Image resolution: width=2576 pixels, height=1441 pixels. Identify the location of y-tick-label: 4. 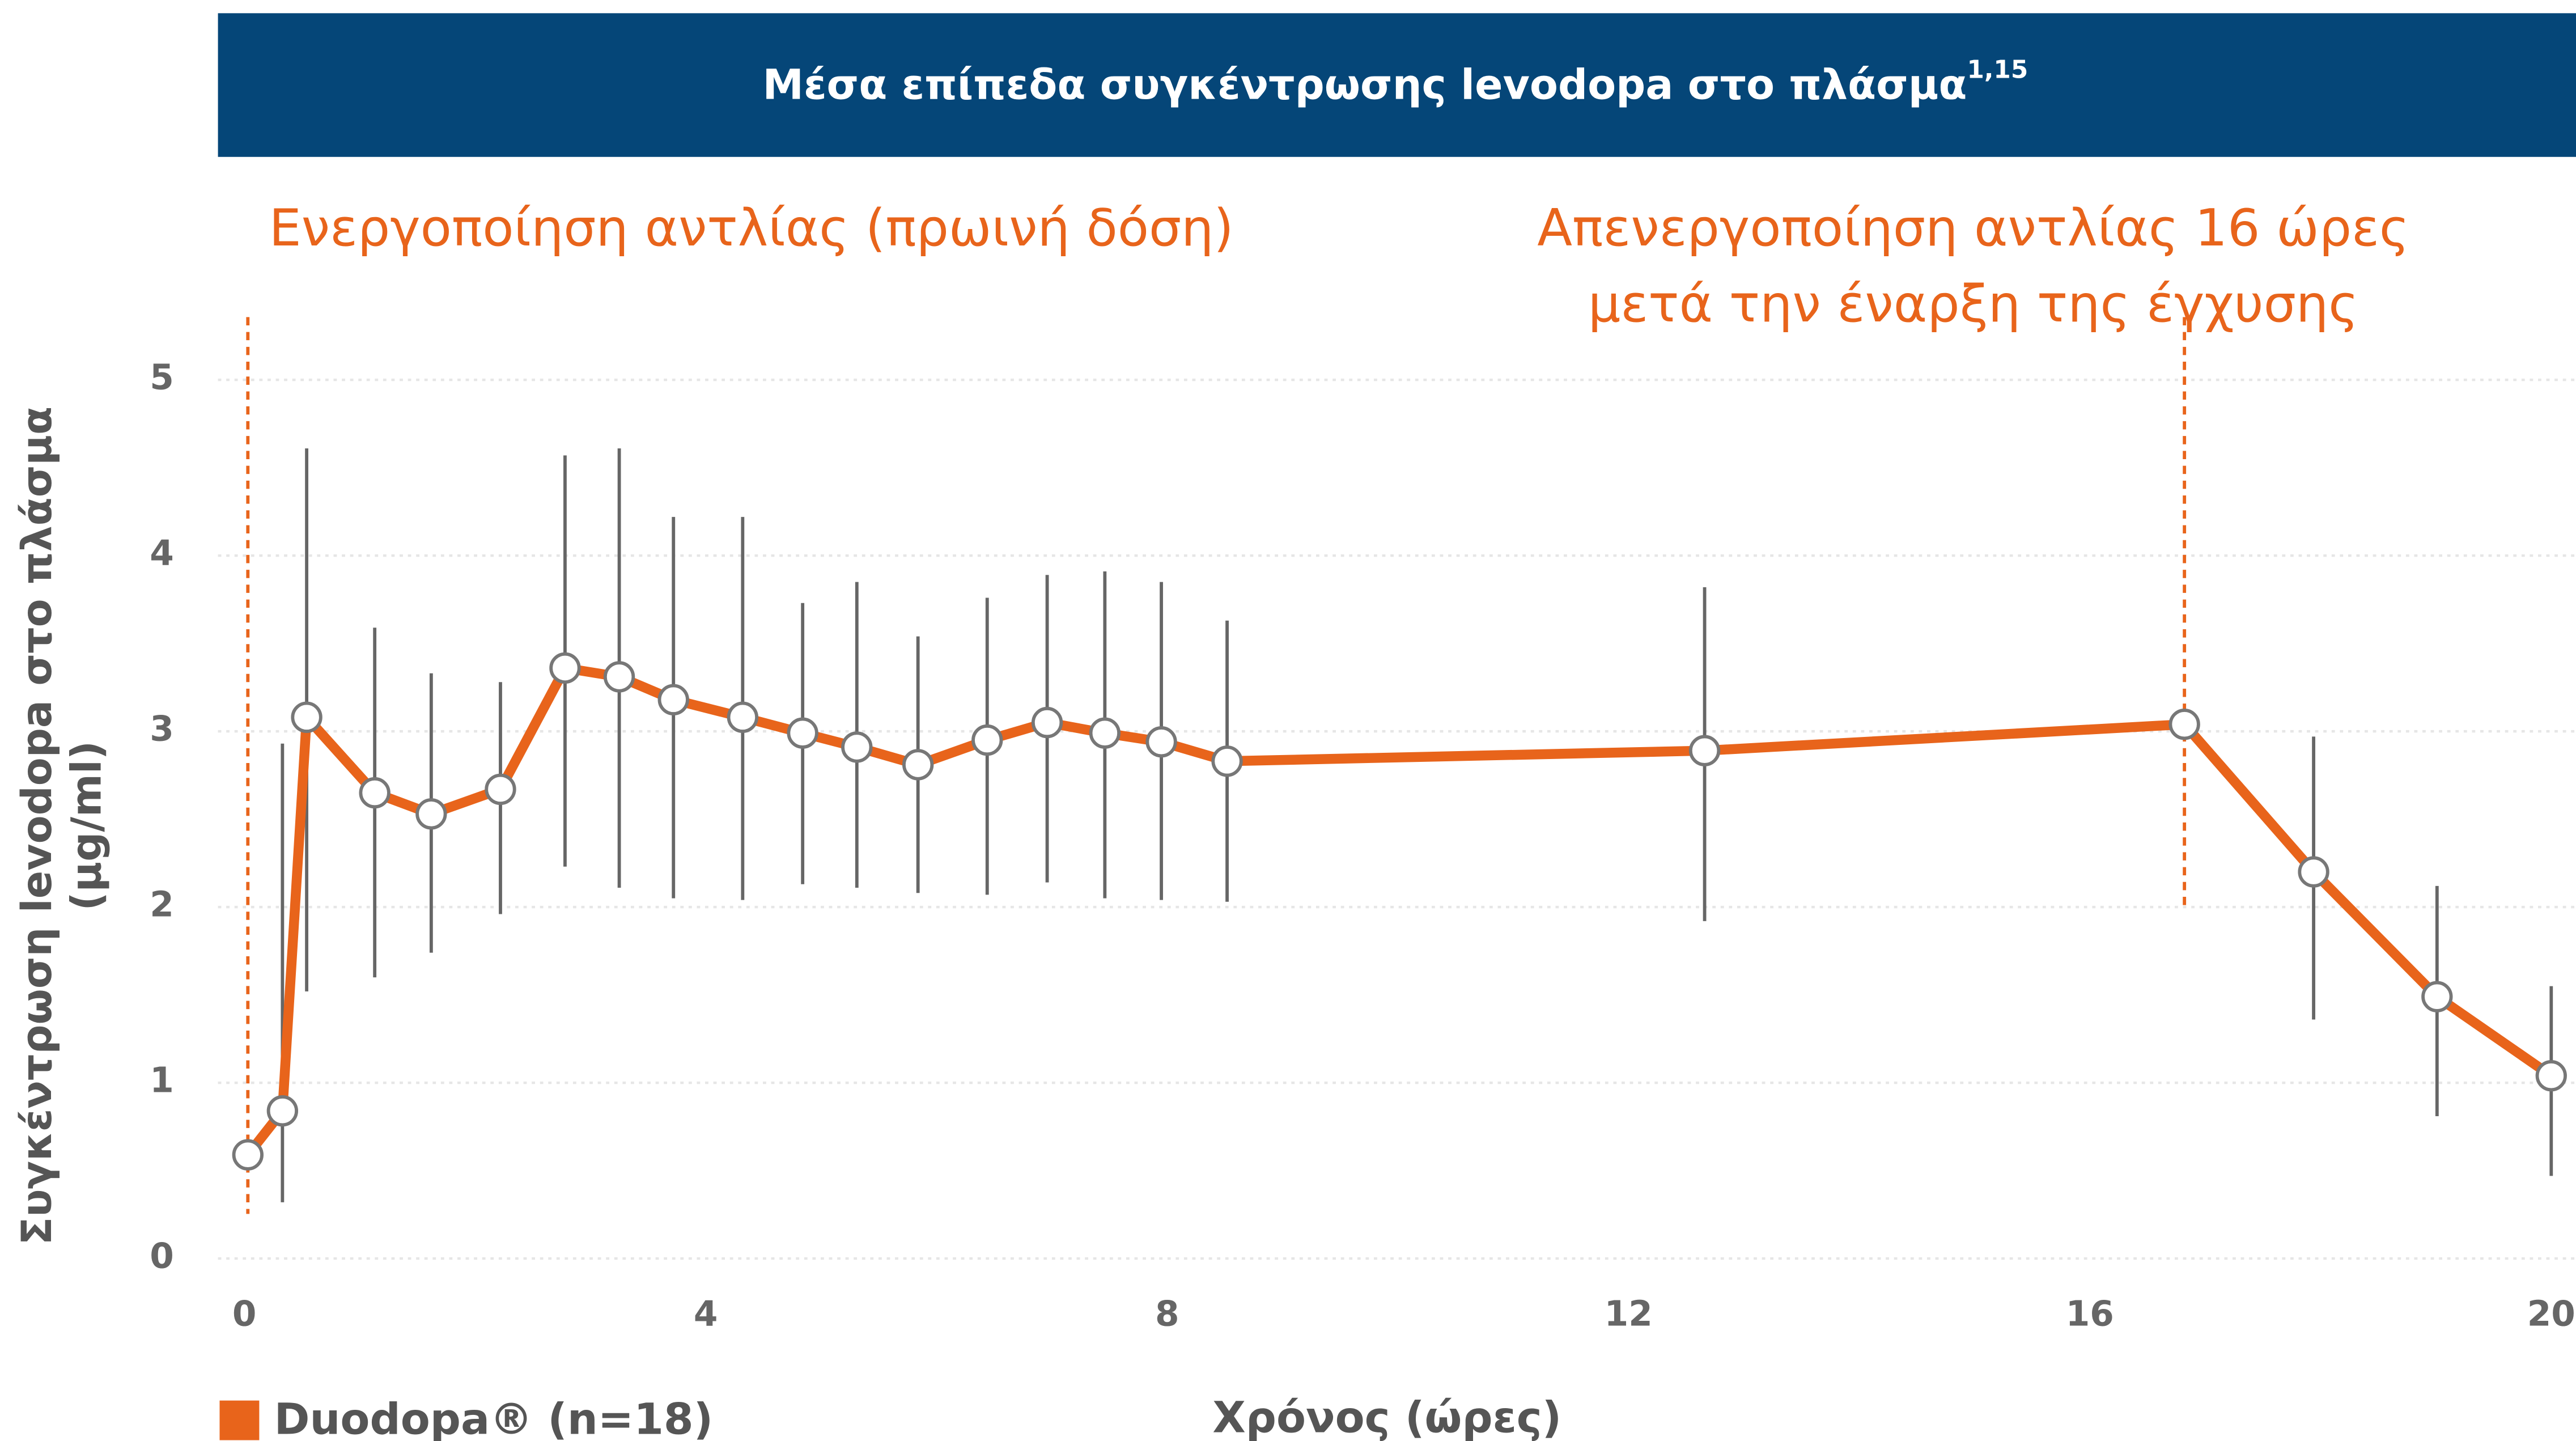
(162, 553).